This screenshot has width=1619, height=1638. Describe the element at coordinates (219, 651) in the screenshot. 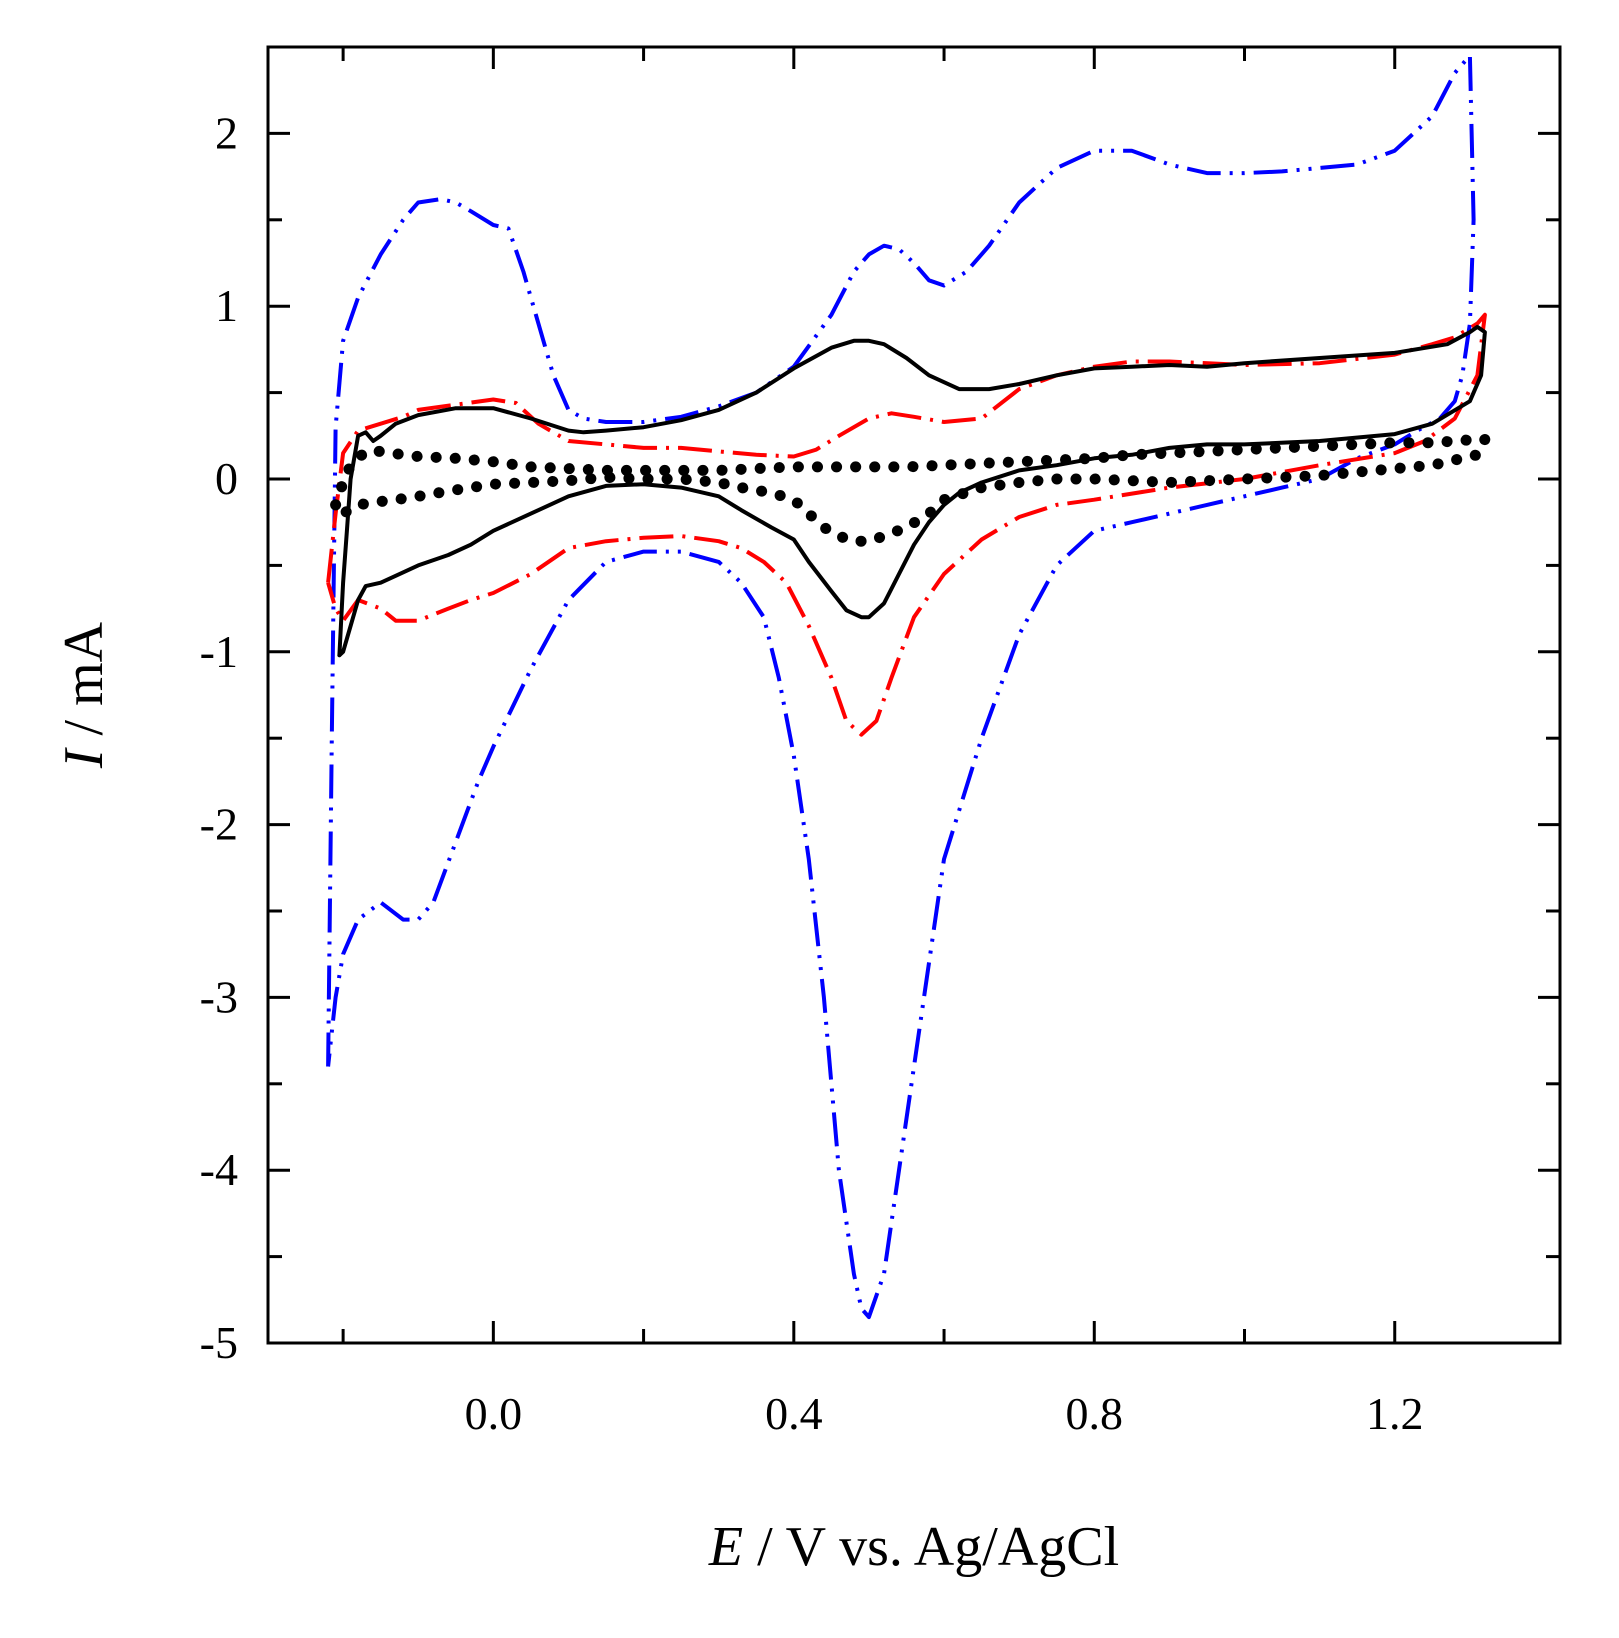

I see `y-tick-label: -1` at that location.